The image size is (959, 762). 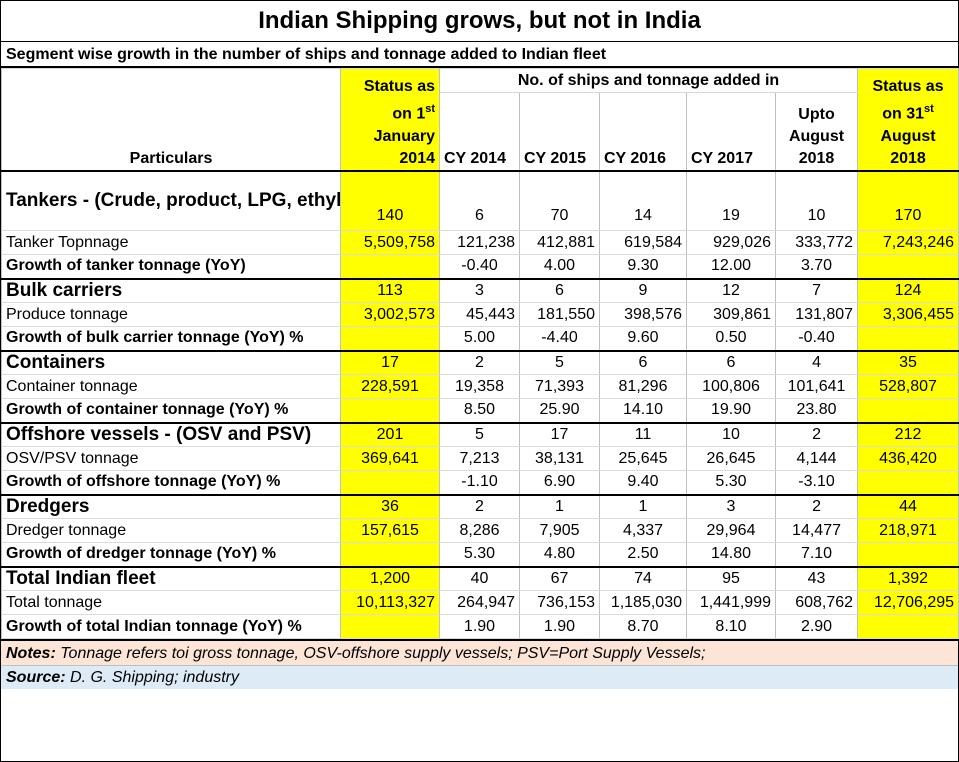 I want to click on tonnage-cell: 45,443, so click(x=479, y=314).